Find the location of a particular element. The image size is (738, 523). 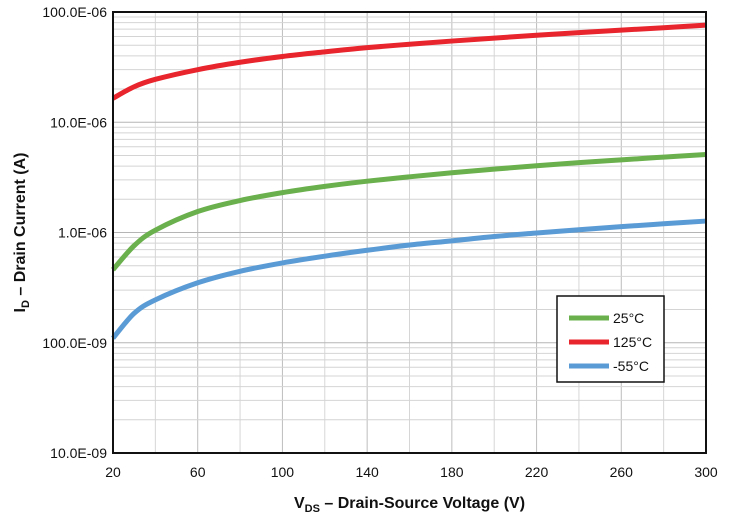

y-tick-label: 100.0E-06 is located at coordinates (74, 12).